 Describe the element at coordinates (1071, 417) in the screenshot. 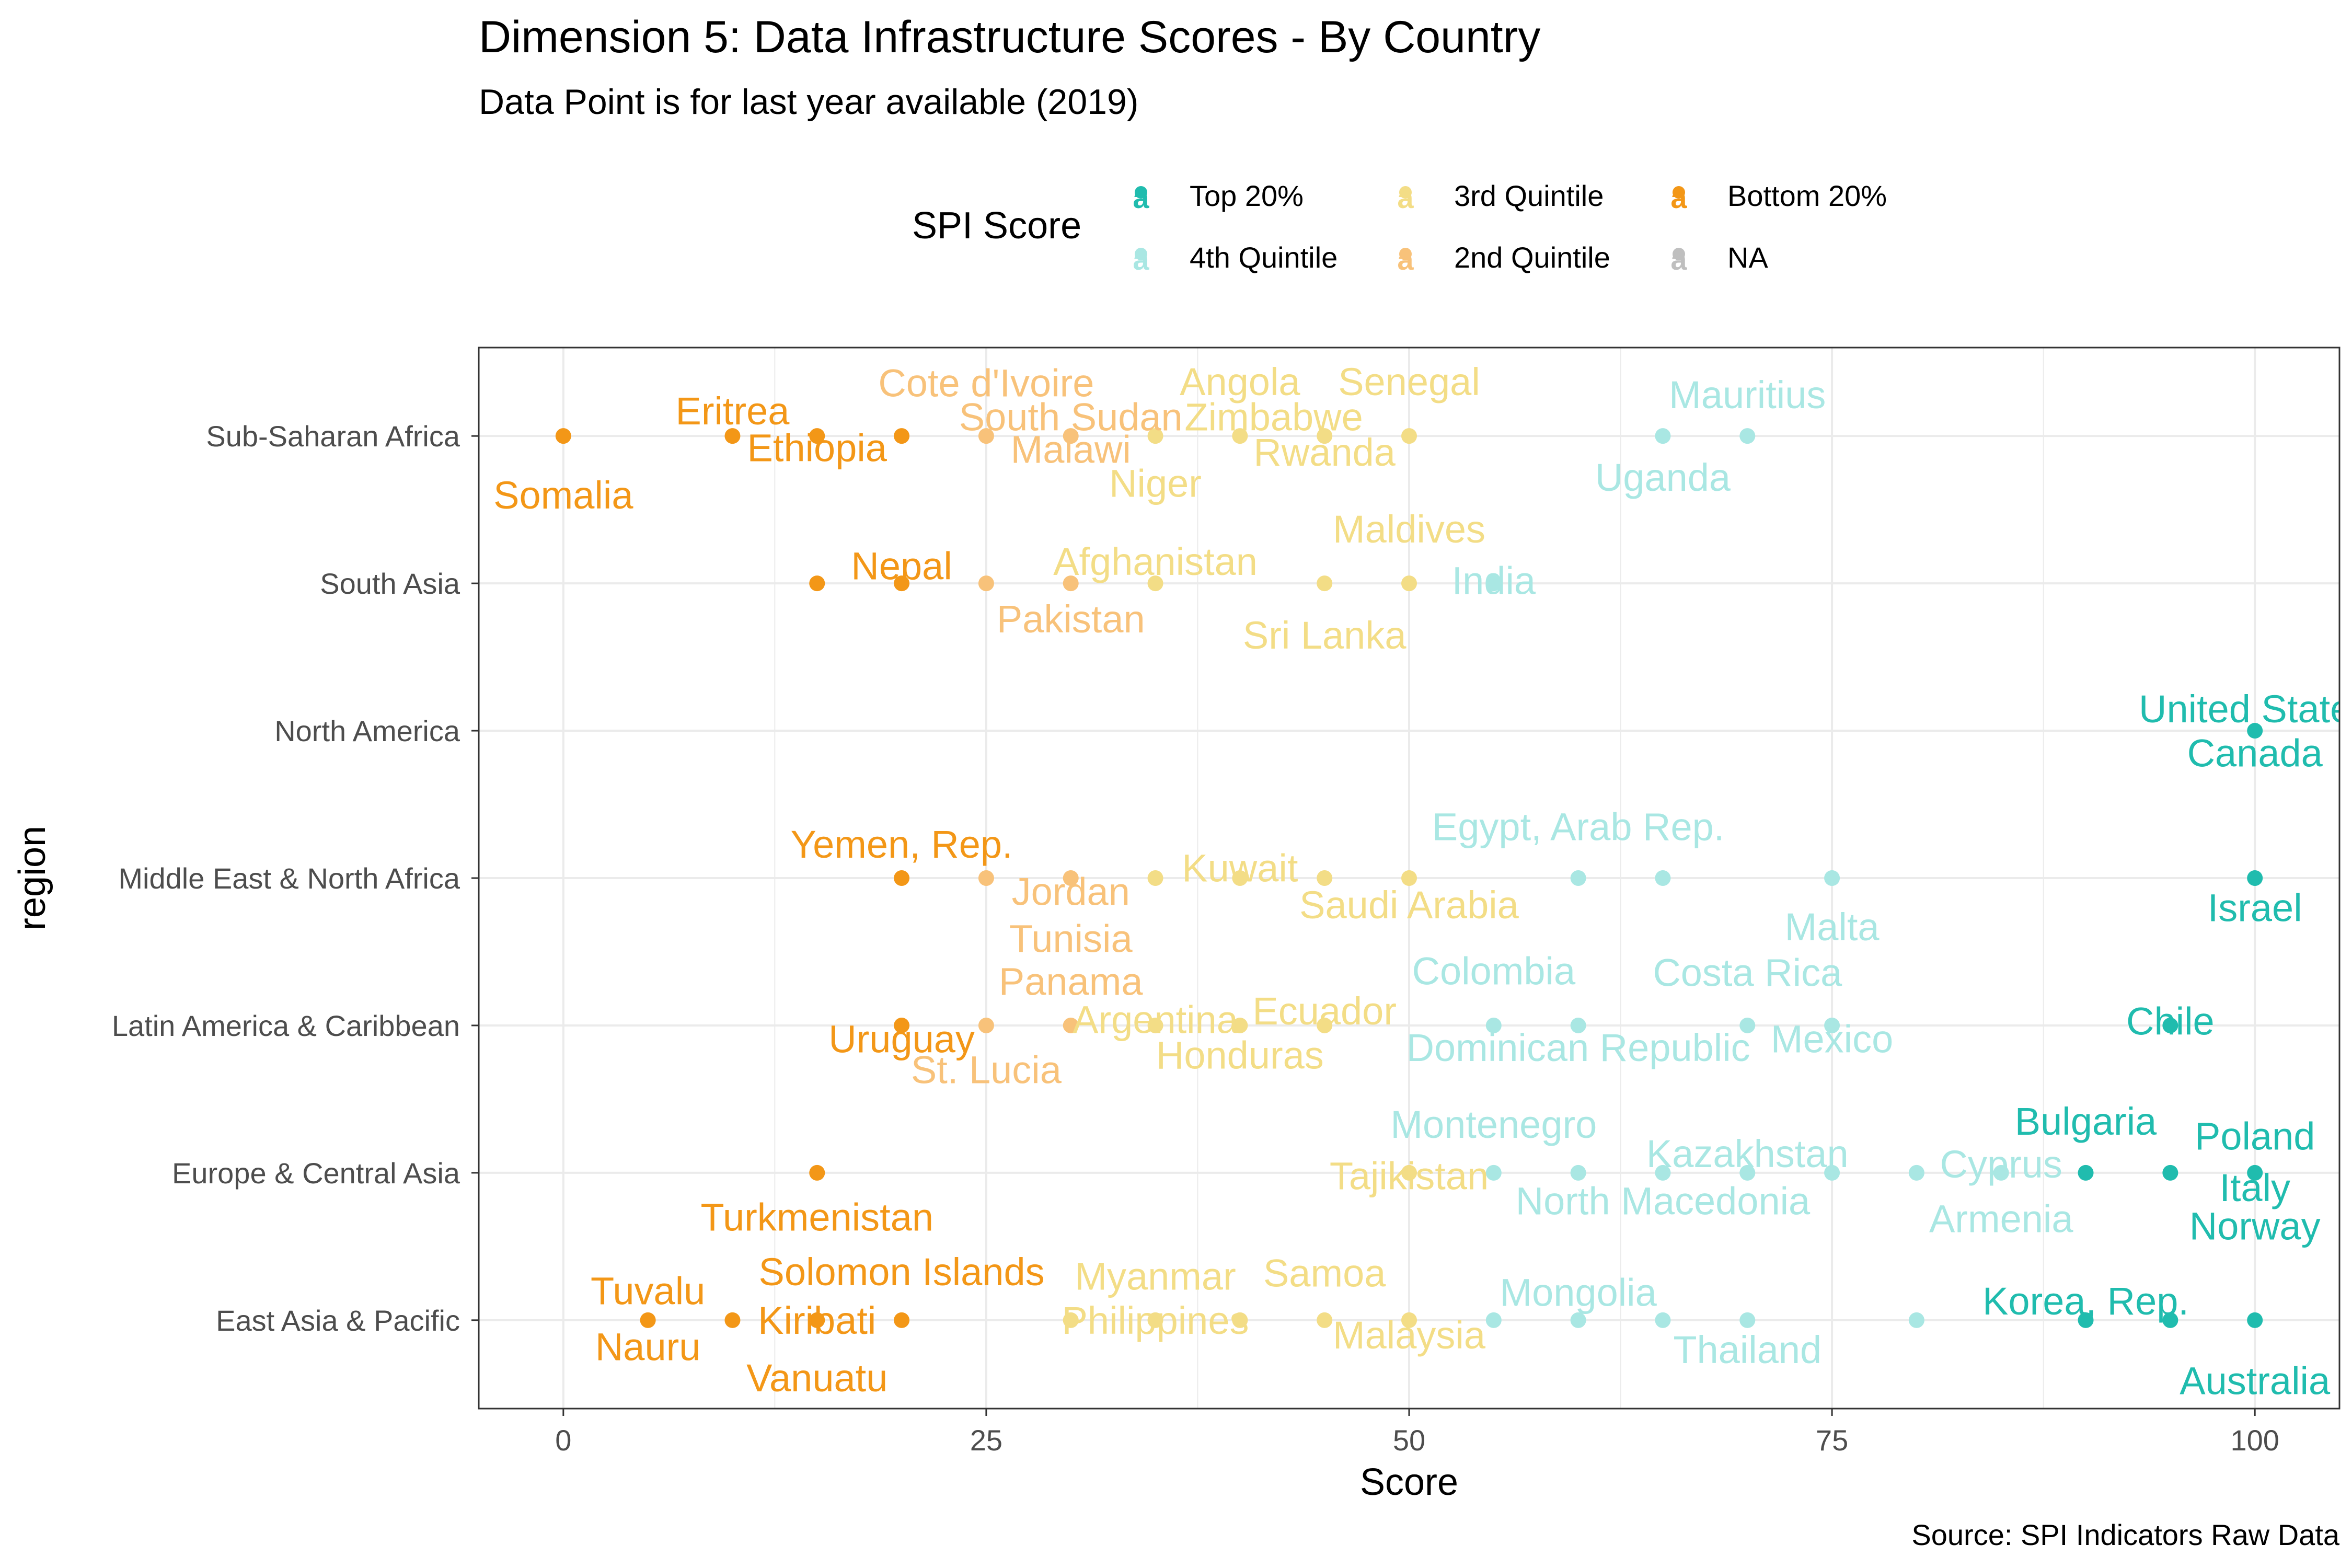

I see `point-label: South Sudan` at that location.